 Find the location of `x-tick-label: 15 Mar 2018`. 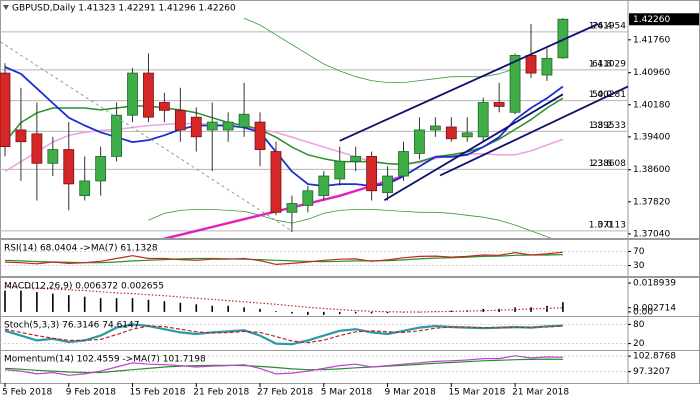

x-tick-label: 15 Mar 2018 is located at coordinates (476, 393).